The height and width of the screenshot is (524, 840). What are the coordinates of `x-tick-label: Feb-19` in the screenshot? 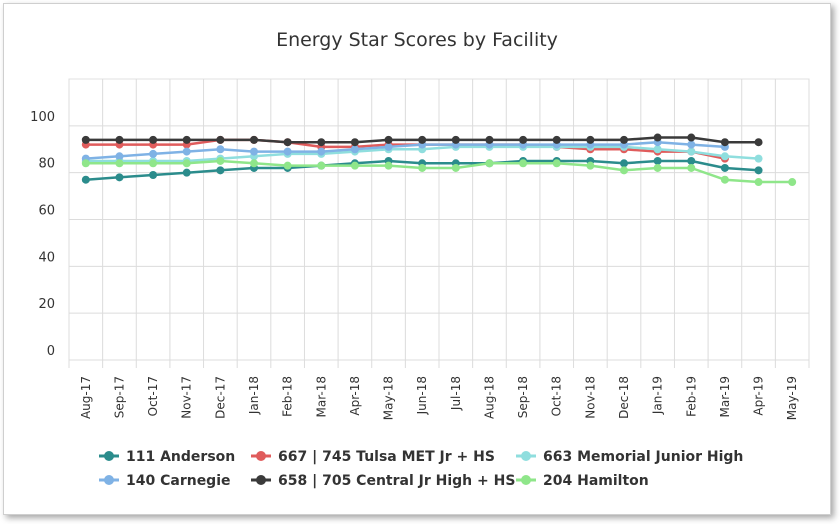 It's located at (691, 396).